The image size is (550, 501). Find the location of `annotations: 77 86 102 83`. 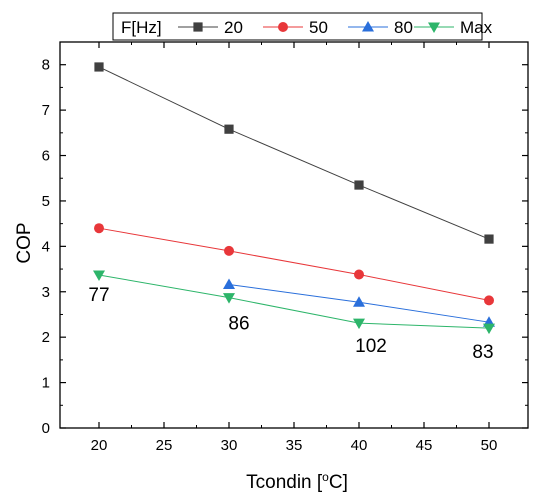

annotations: 77 86 102 83 is located at coordinates (290, 324).